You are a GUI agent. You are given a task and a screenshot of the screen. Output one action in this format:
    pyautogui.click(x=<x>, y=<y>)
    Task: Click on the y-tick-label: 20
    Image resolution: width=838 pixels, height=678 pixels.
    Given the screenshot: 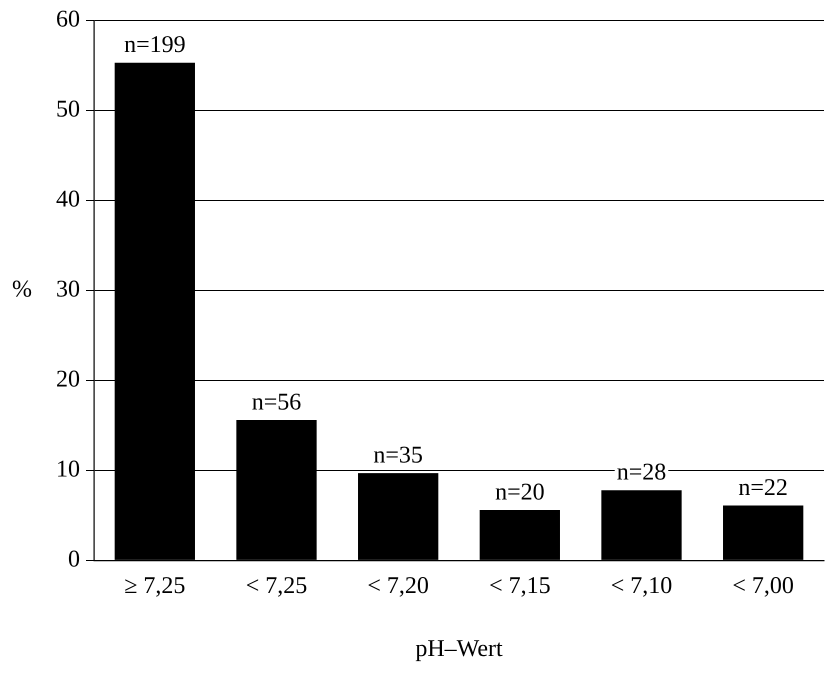 What is the action you would take?
    pyautogui.click(x=68, y=379)
    